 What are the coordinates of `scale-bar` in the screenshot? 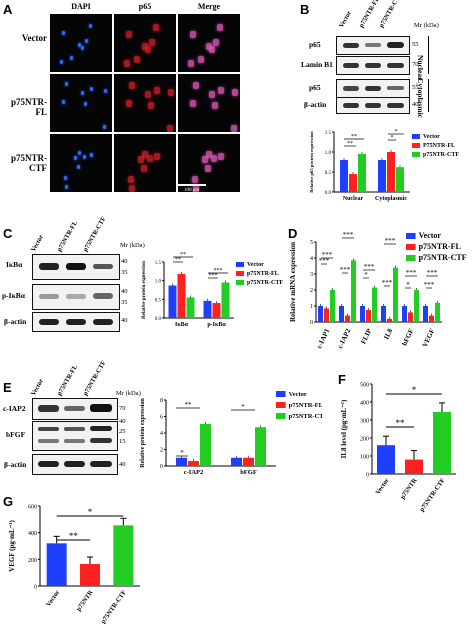 It's located at (192, 185).